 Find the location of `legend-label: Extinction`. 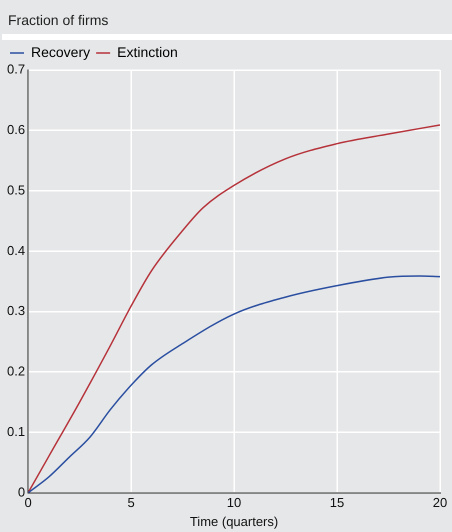

legend-label: Extinction is located at coordinates (147, 52).